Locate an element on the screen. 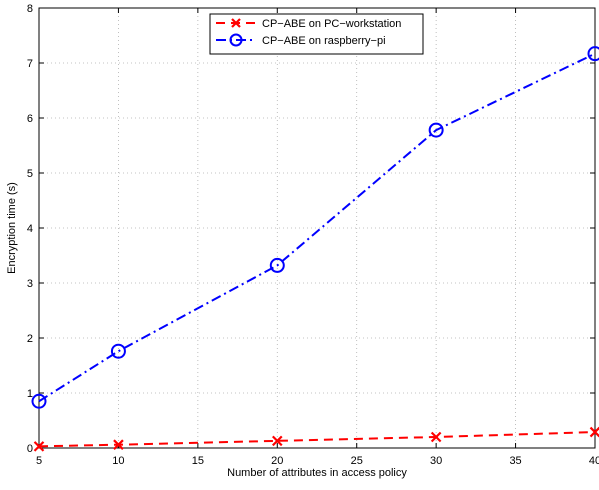 Image resolution: width=599 pixels, height=490 pixels. series-pc-workstation is located at coordinates (317, 439).